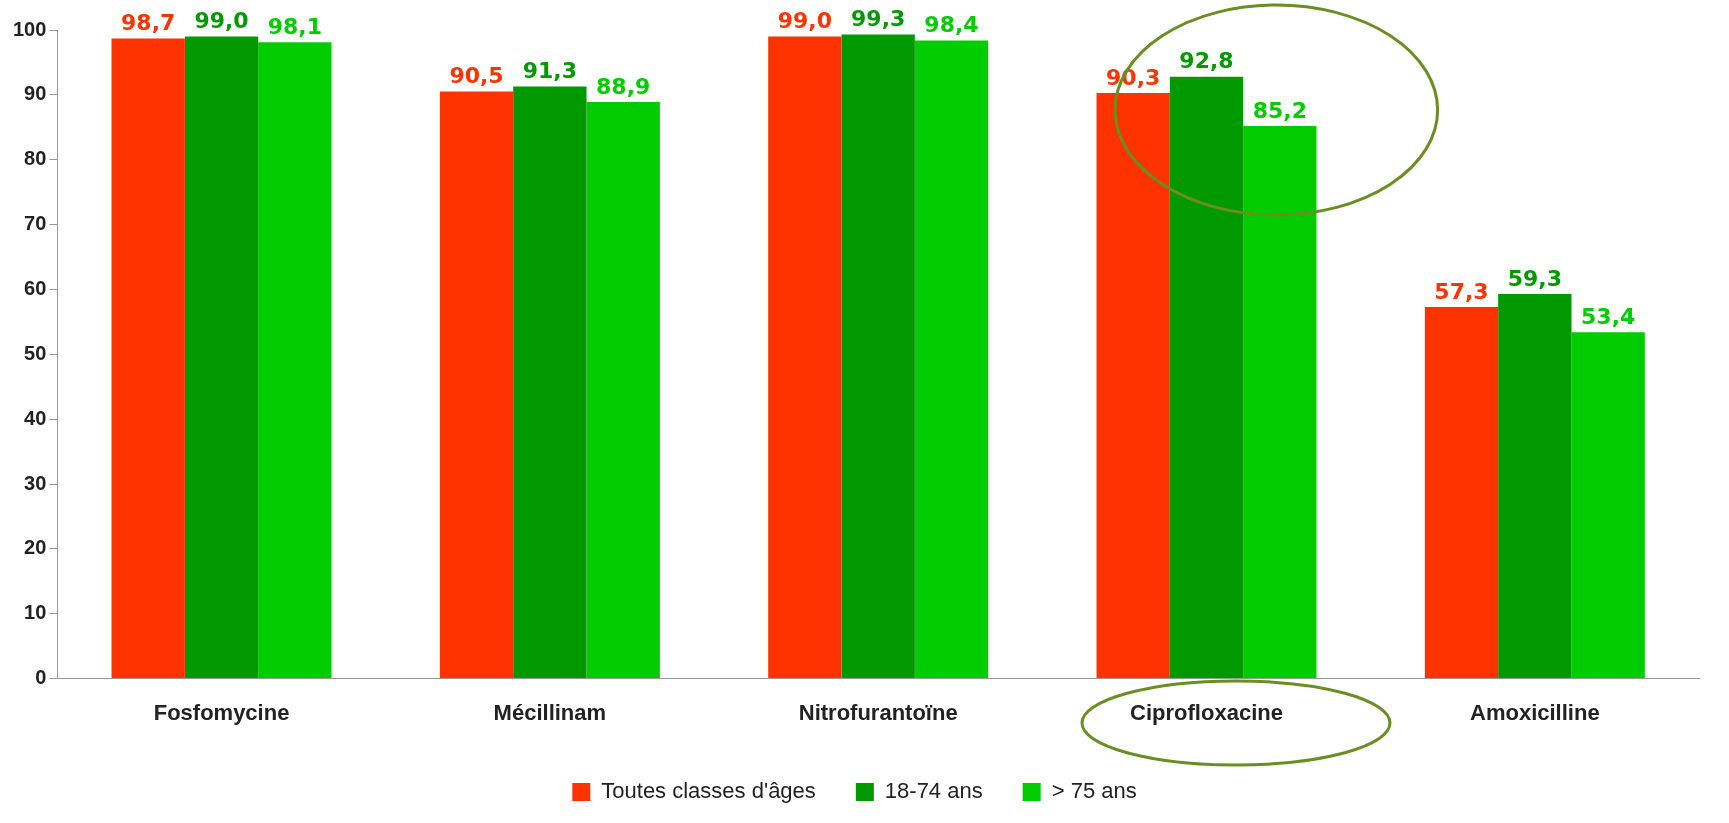 The width and height of the screenshot is (1729, 823). Describe the element at coordinates (1608, 316) in the screenshot. I see `data-label: 53,4` at that location.